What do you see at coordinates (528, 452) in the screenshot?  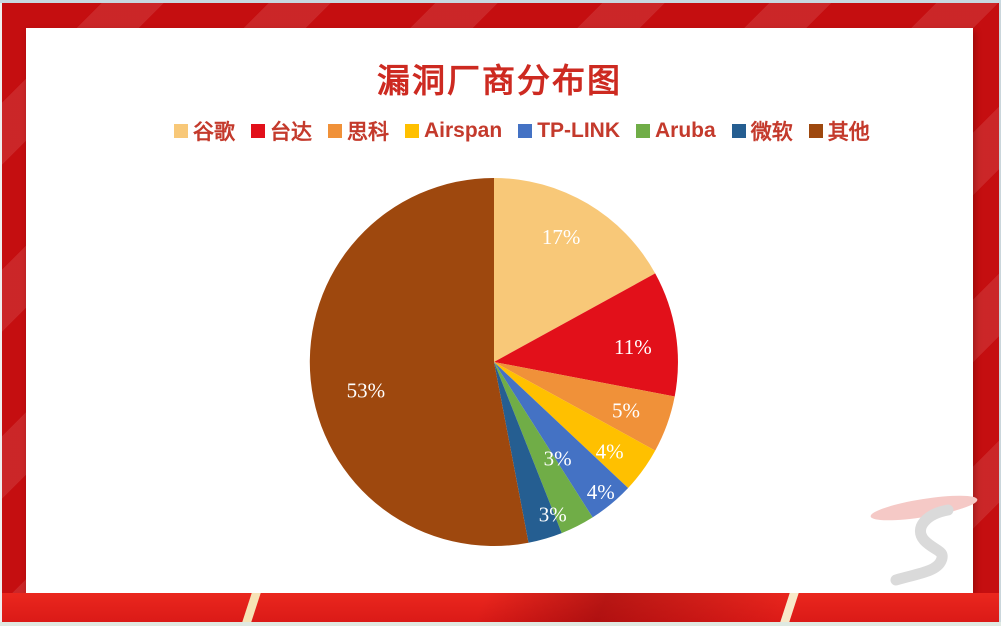 I see `pie-slice-微软` at bounding box center [528, 452].